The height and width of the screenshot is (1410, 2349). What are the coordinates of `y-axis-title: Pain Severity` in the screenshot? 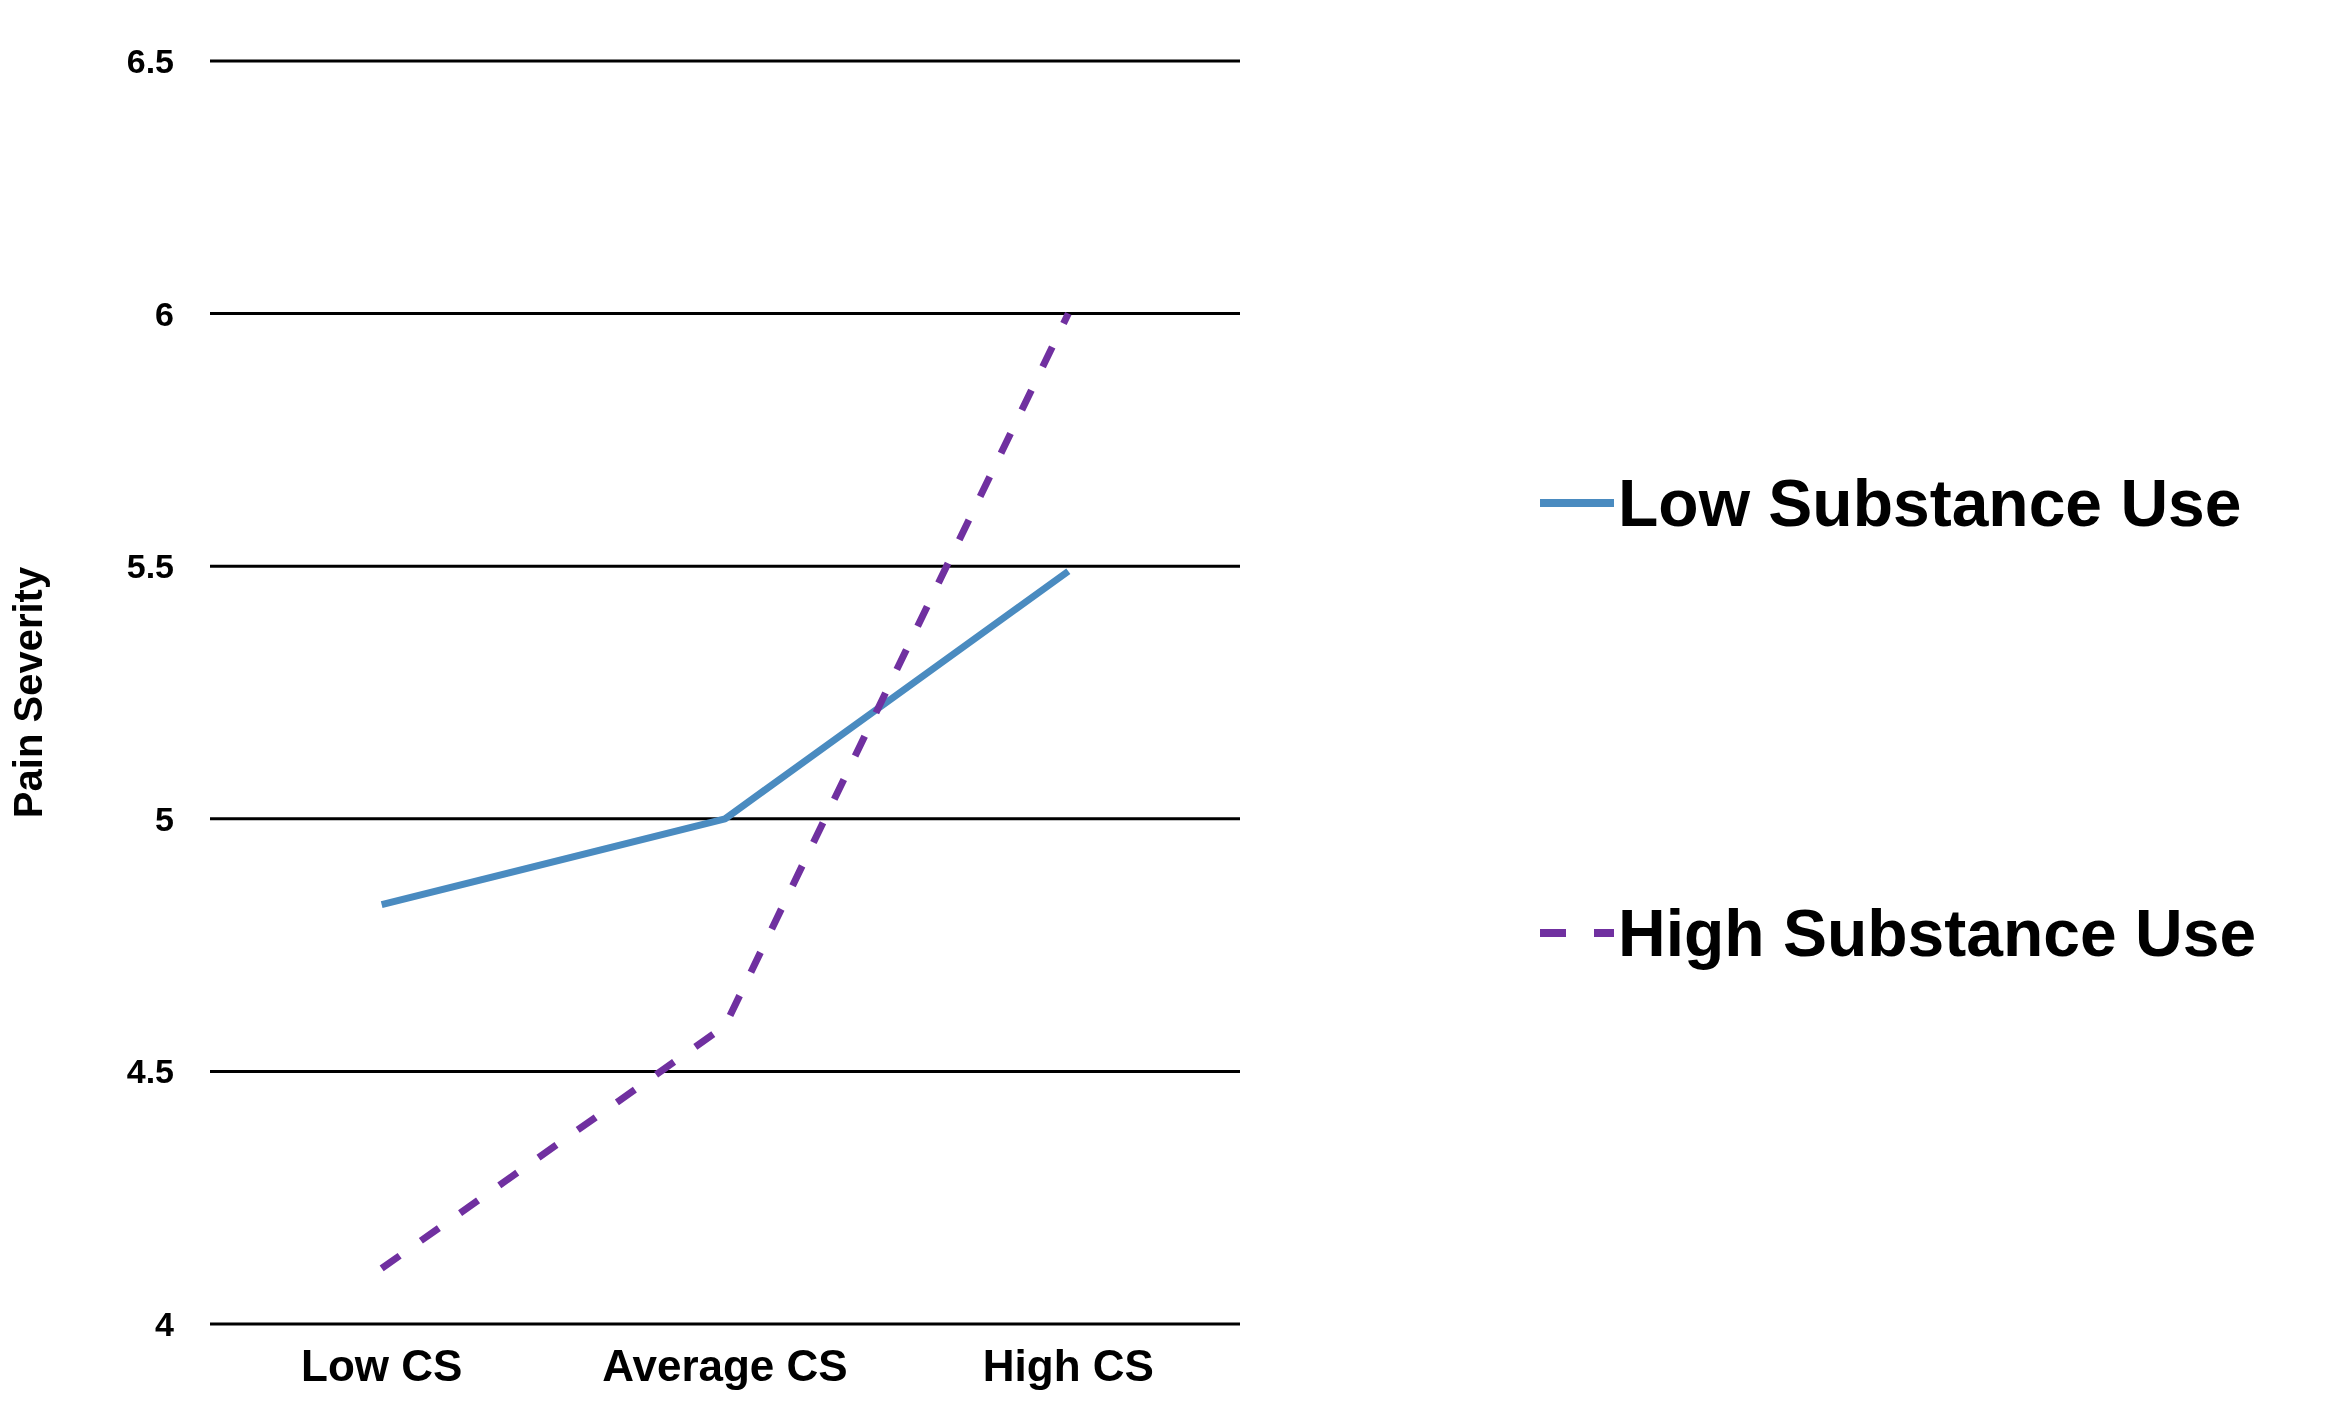 It's located at (28, 692).